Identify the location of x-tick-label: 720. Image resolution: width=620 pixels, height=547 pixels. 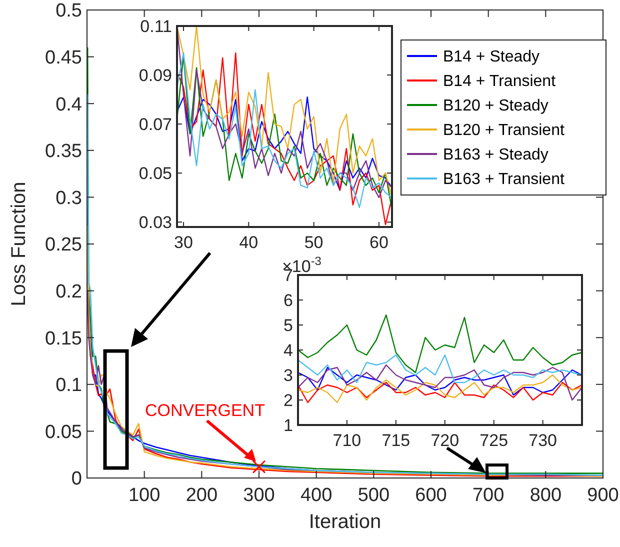
(445, 440).